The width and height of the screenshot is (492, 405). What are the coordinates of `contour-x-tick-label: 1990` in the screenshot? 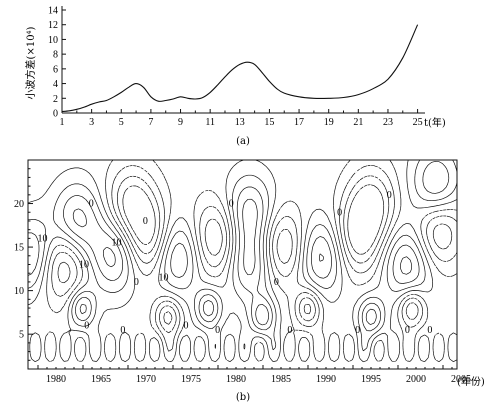 It's located at (326, 379).